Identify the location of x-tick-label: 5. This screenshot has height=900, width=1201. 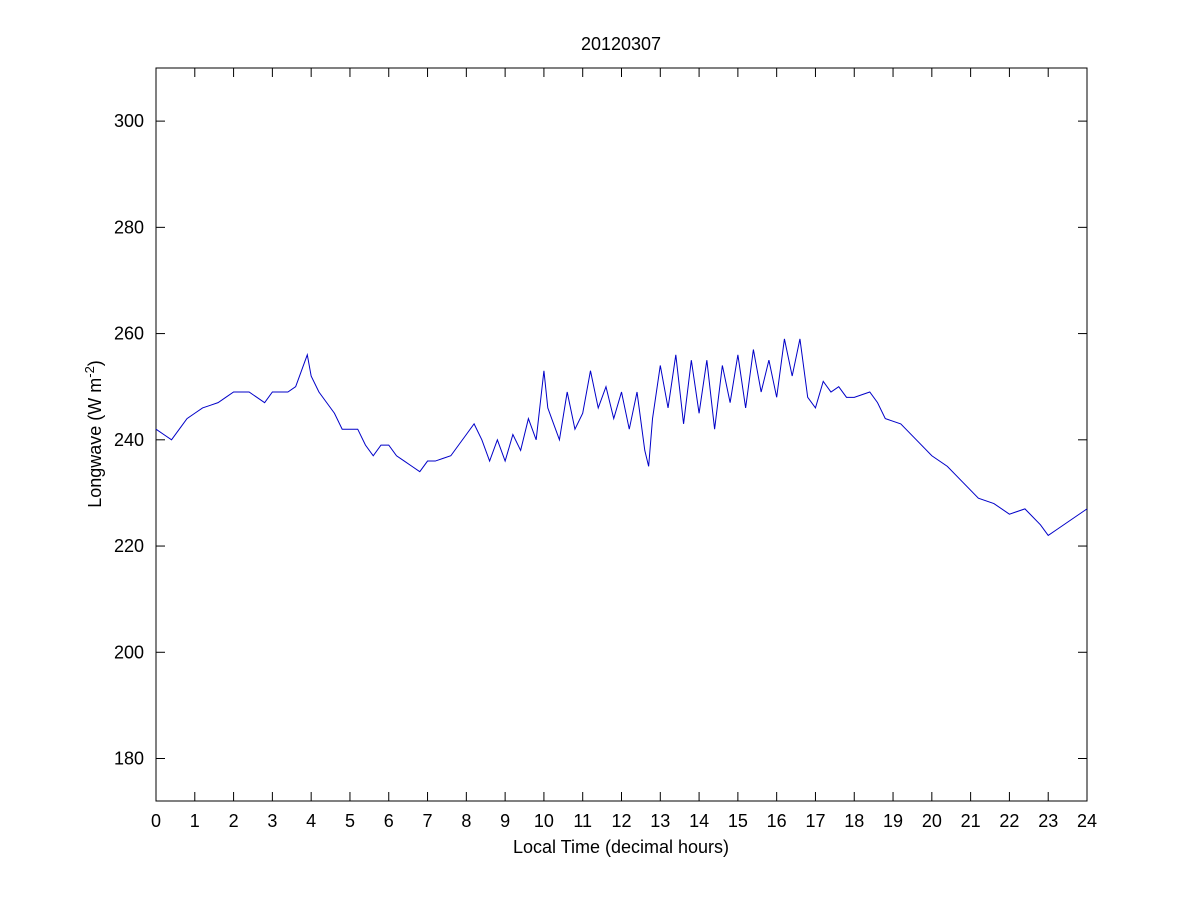
(350, 821).